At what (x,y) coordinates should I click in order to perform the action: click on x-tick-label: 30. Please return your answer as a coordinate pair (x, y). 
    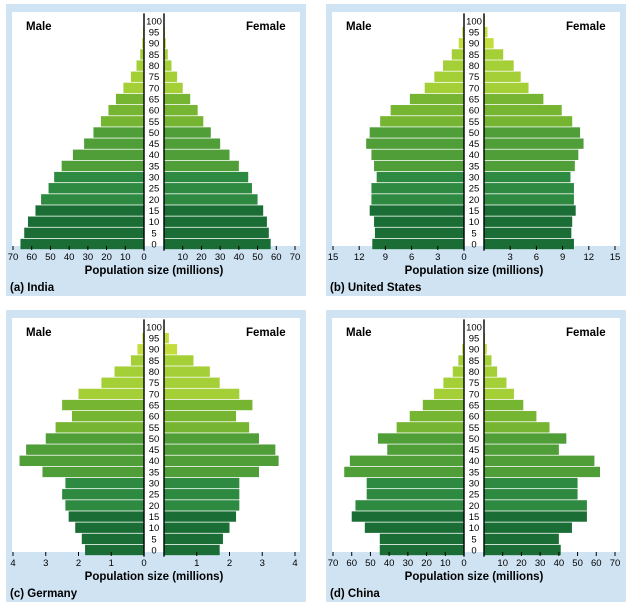
    Looking at the image, I should click on (540, 563).